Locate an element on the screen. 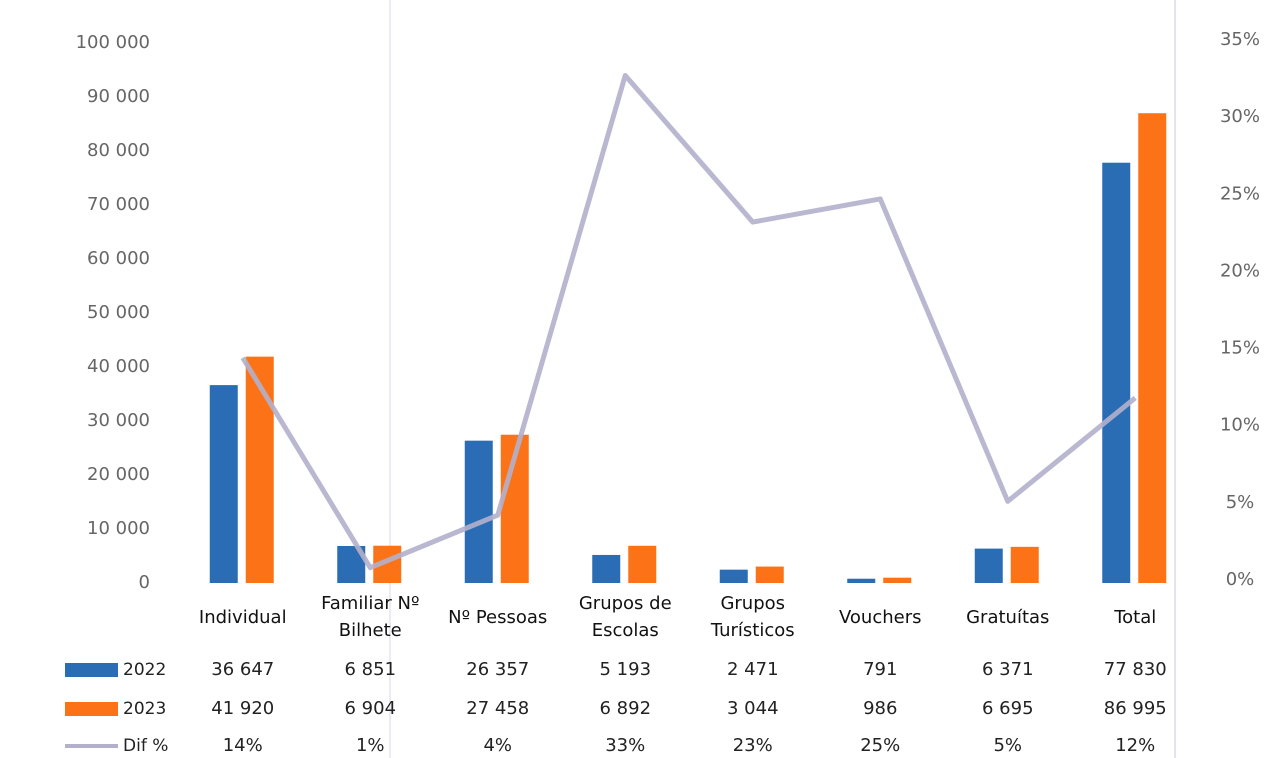 Image resolution: width=1274 pixels, height=758 pixels. y-tick-label: 10 000 is located at coordinates (118, 528).